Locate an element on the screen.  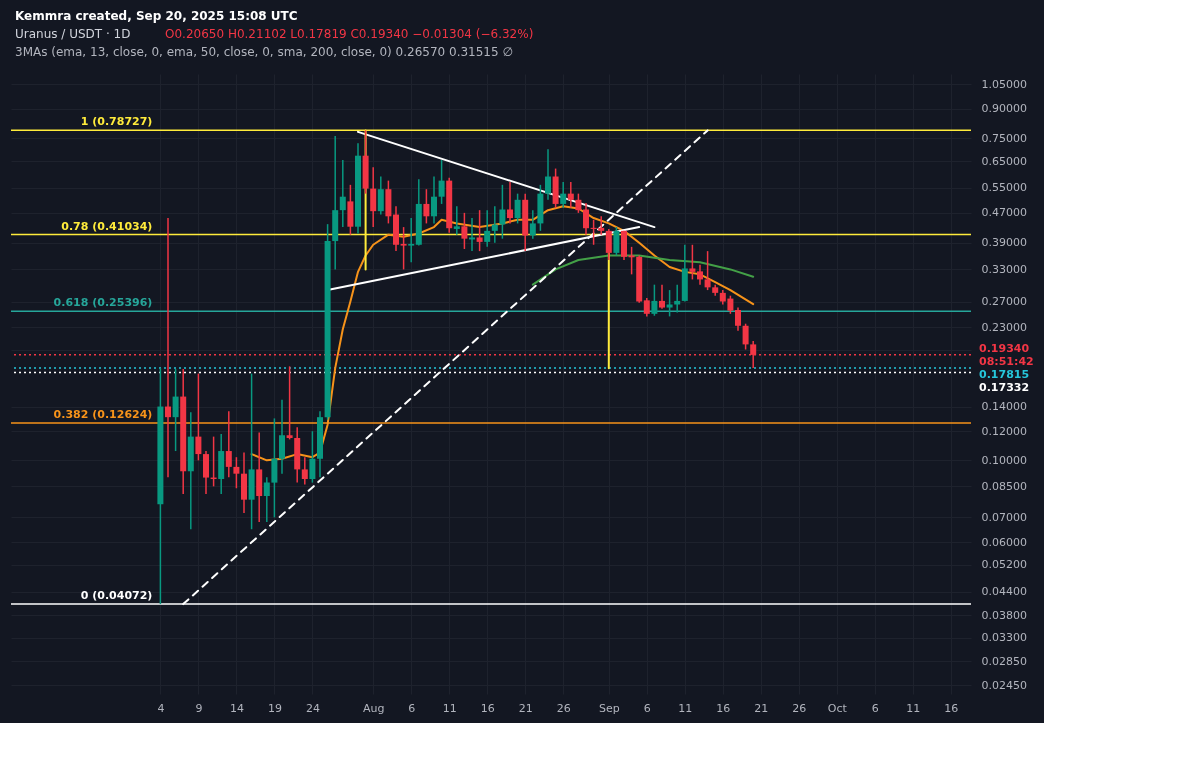
x-tick-label: Oct is located at coordinates (837, 708).